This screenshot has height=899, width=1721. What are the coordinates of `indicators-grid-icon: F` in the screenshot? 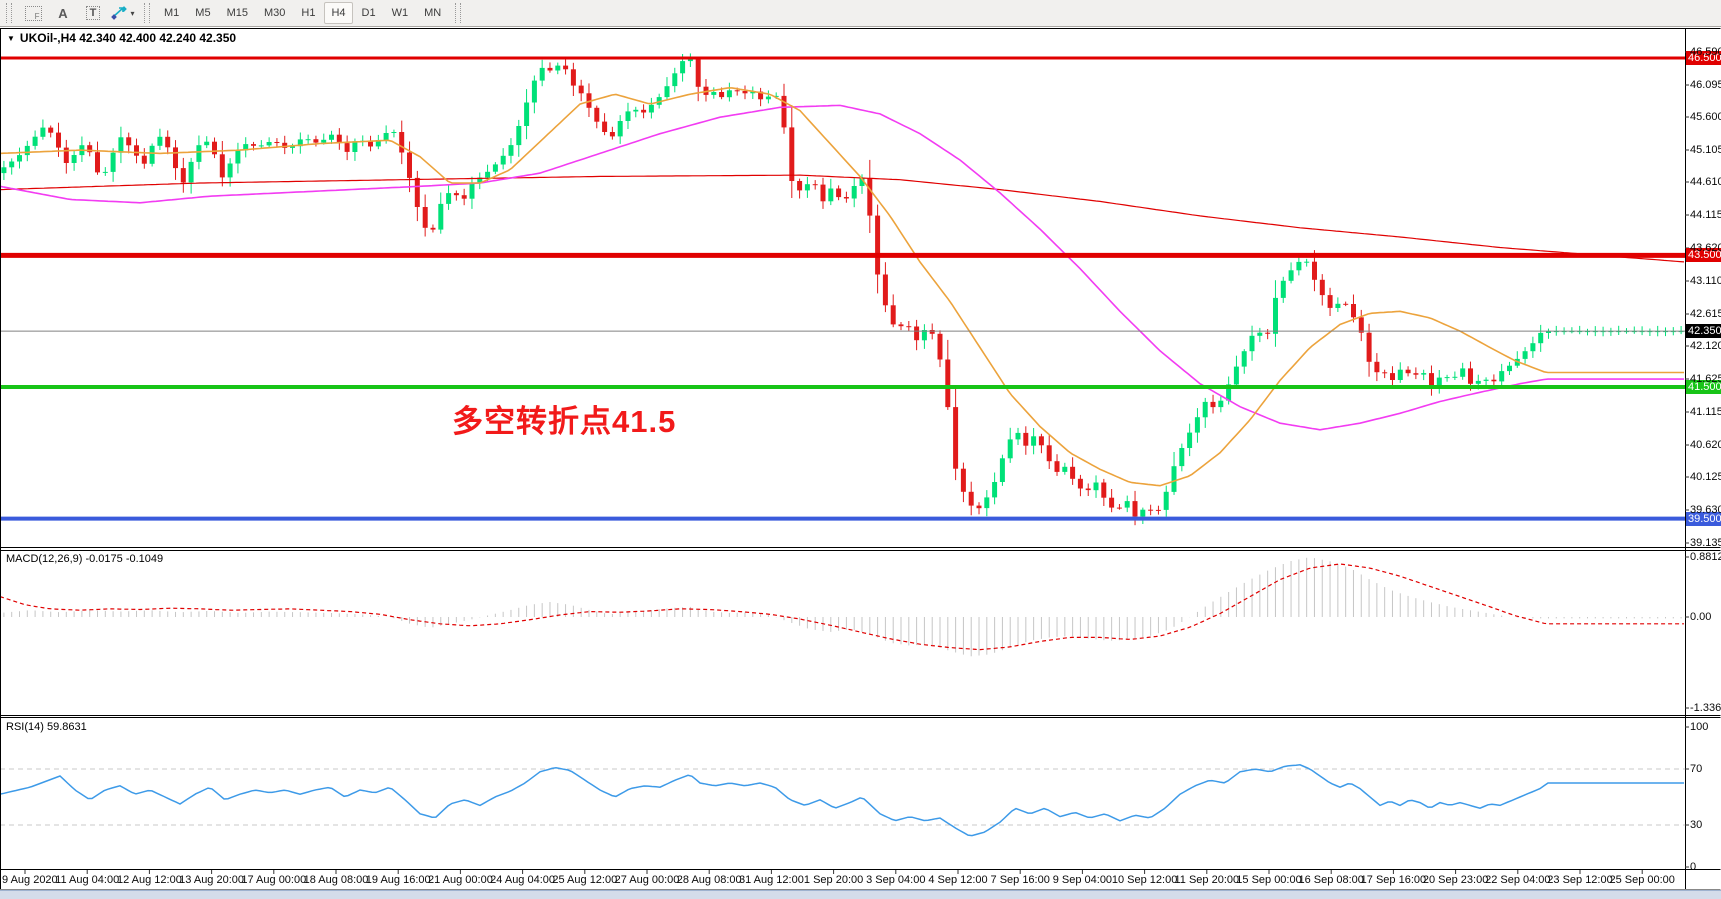 It's located at (33, 13).